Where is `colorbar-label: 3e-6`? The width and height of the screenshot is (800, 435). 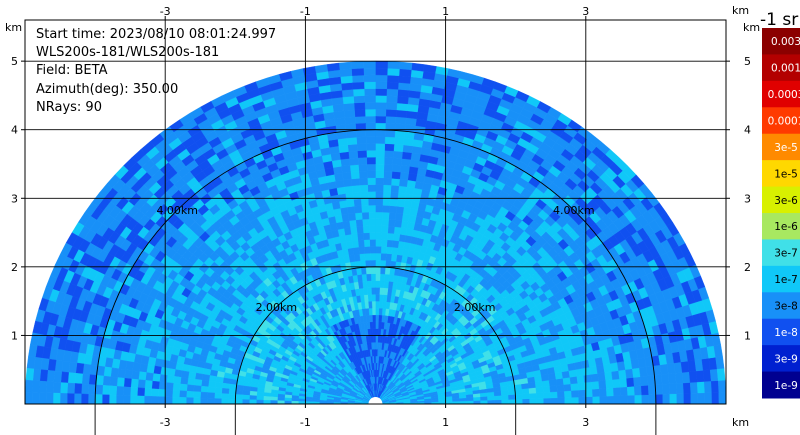 colorbar-label: 3e-6 is located at coordinates (786, 201).